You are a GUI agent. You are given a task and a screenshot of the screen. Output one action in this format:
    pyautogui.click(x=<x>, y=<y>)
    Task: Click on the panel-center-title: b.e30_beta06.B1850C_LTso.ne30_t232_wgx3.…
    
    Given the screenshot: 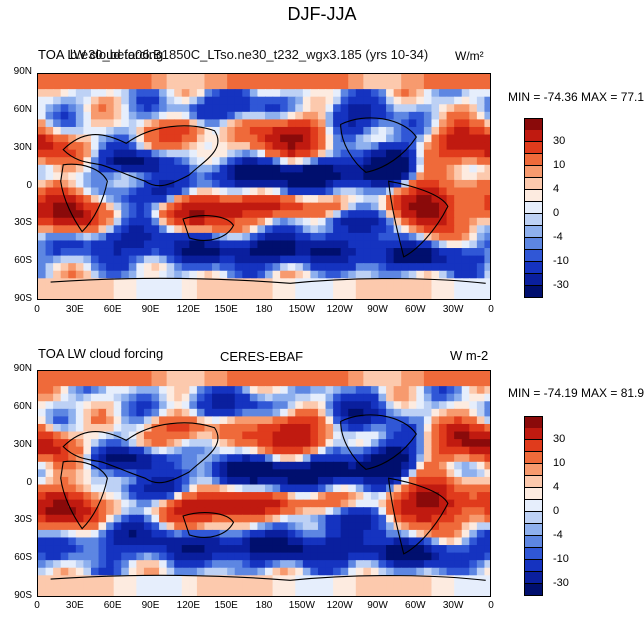 What is the action you would take?
    pyautogui.click(x=249, y=54)
    